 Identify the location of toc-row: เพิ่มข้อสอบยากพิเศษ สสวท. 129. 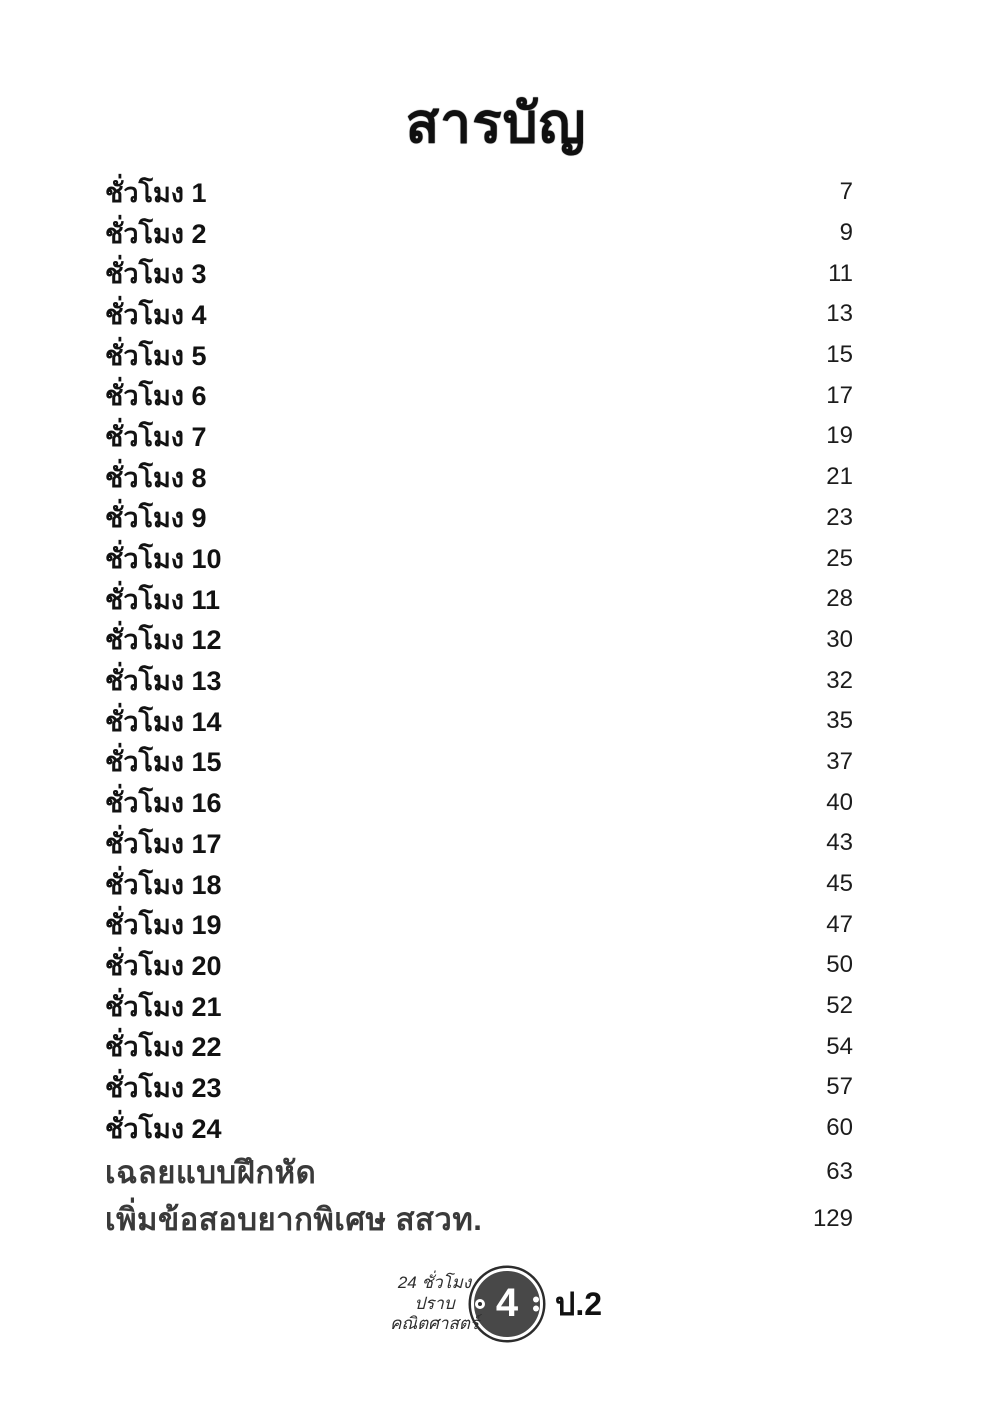
(479, 1219).